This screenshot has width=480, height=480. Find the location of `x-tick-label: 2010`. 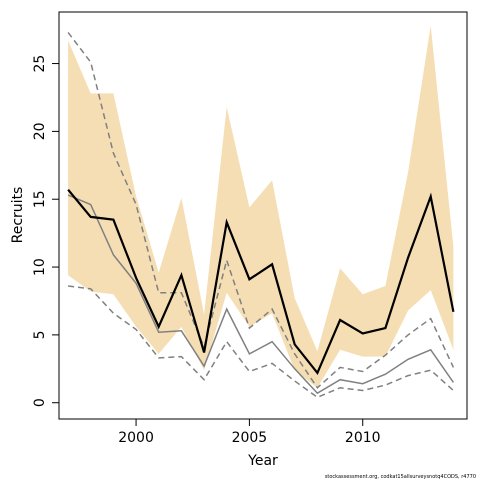

x-tick-label: 2010 is located at coordinates (363, 438).